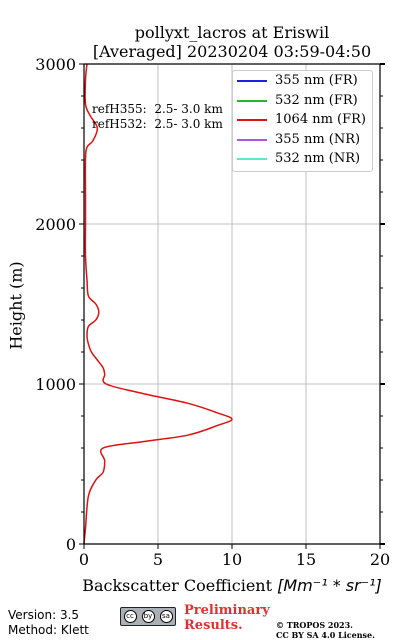 This screenshot has height=640, width=400. I want to click on x-tick-label: 10, so click(232, 559).